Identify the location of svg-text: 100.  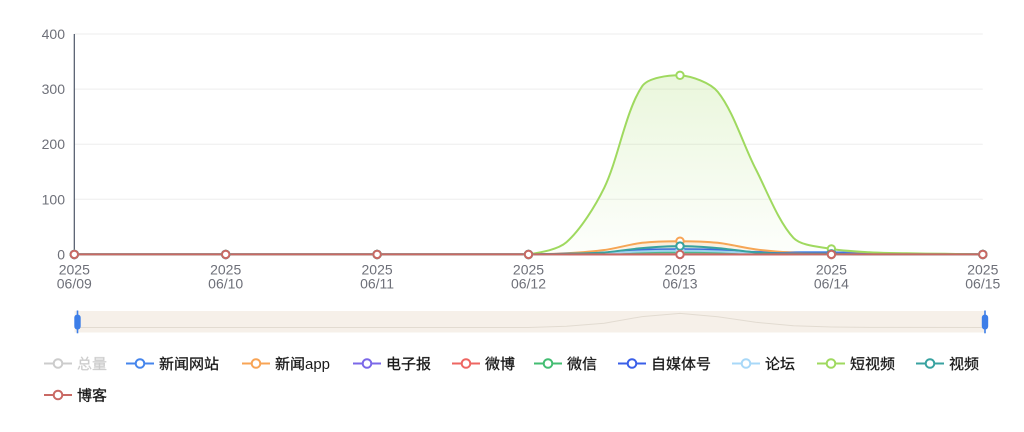
(54, 199).